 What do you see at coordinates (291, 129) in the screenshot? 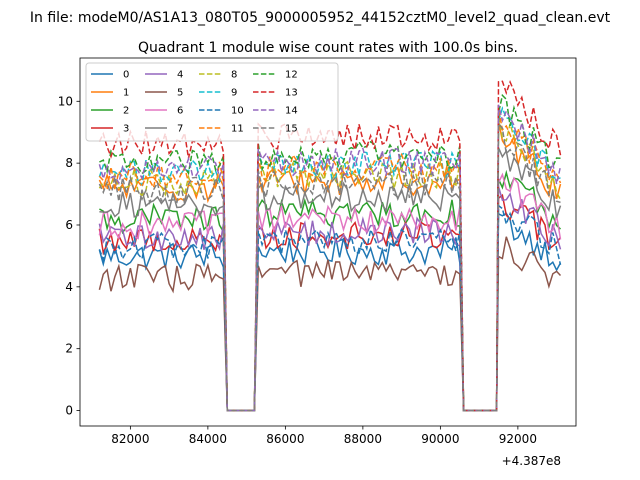
I see `legend-label-15: 15` at bounding box center [291, 129].